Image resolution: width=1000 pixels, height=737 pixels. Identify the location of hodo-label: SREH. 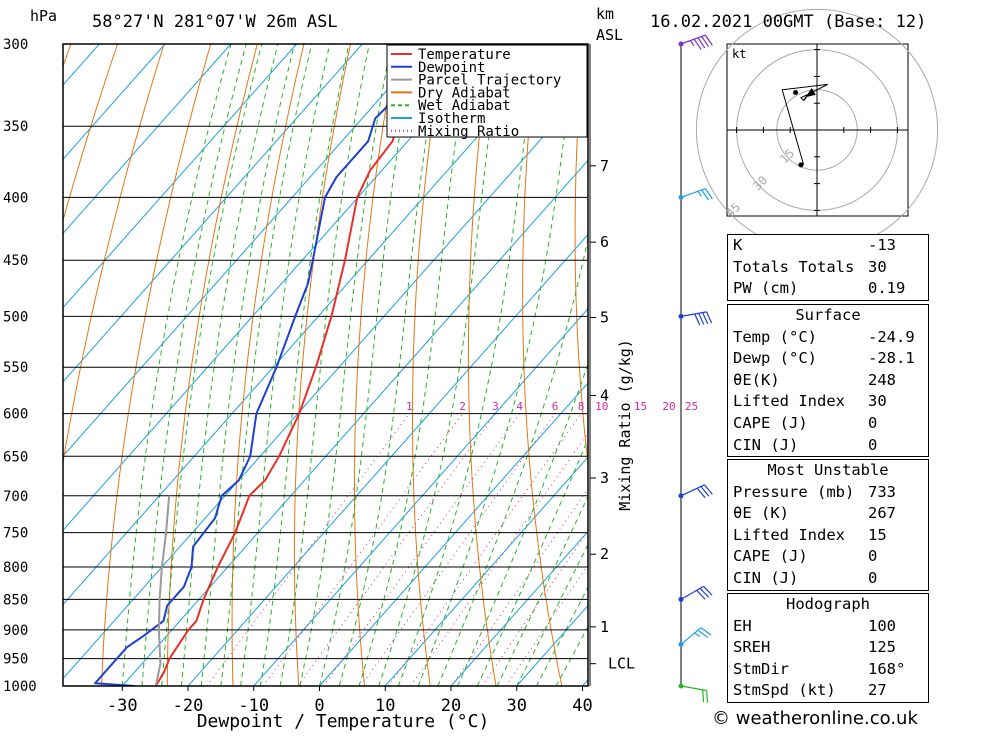
(751, 648).